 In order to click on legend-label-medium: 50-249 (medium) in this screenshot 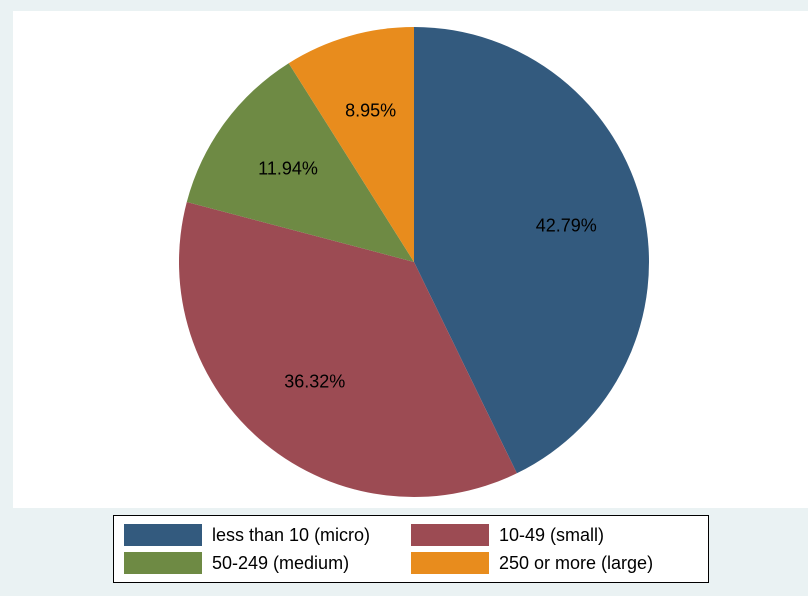, I will do `click(281, 562)`.